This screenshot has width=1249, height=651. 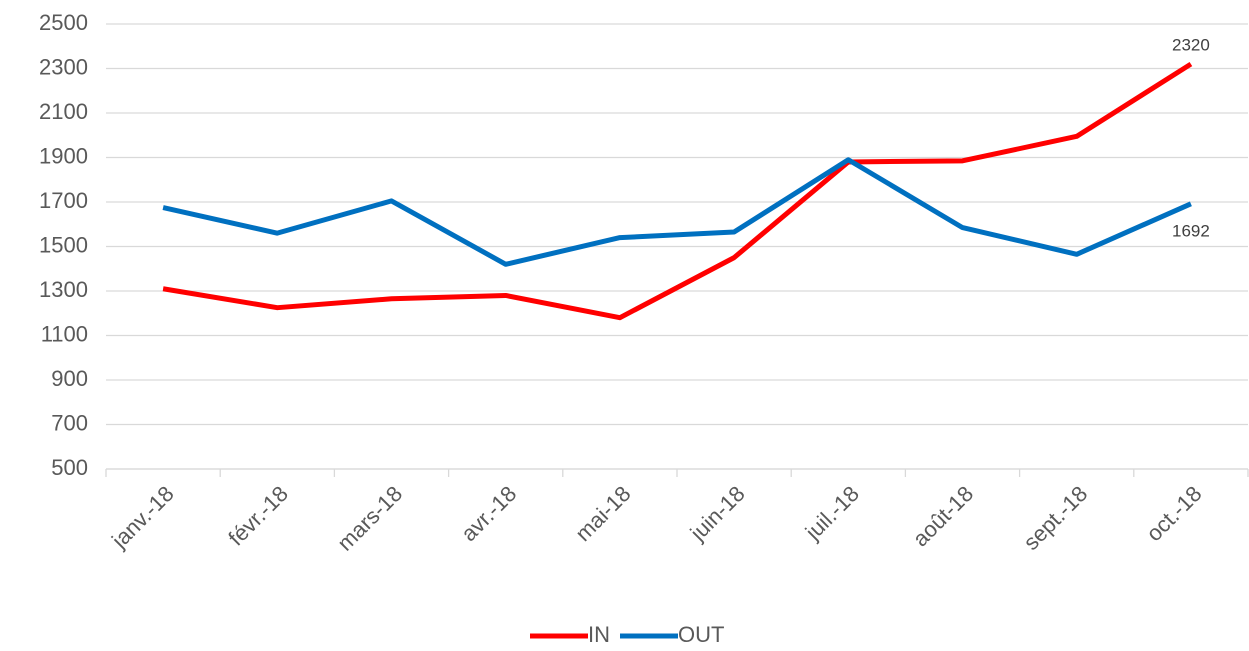 I want to click on y-tick-label: 1100, so click(x=64, y=333).